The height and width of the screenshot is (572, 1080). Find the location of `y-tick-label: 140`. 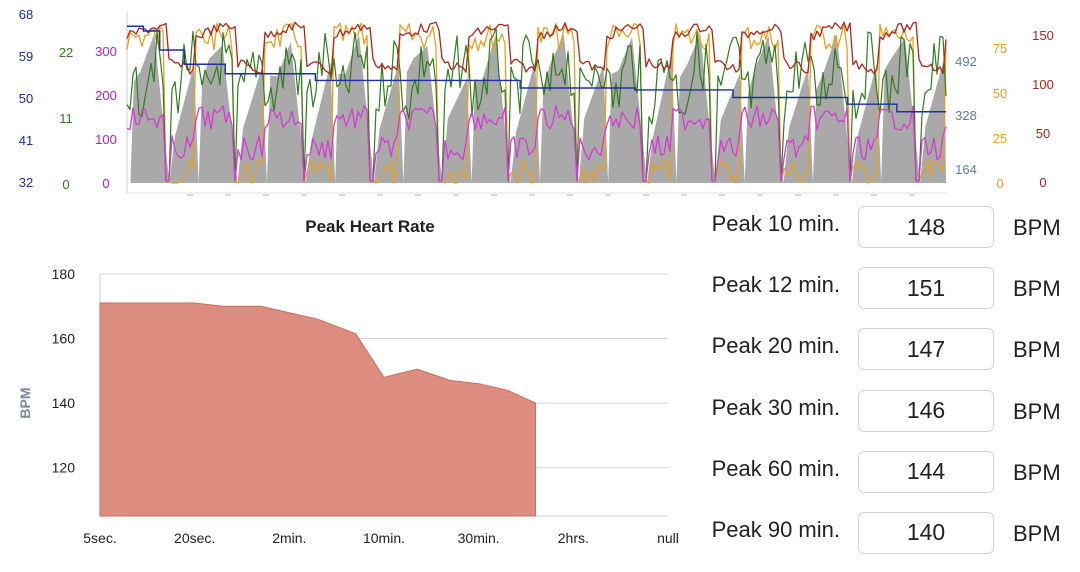

y-tick-label: 140 is located at coordinates (64, 403).